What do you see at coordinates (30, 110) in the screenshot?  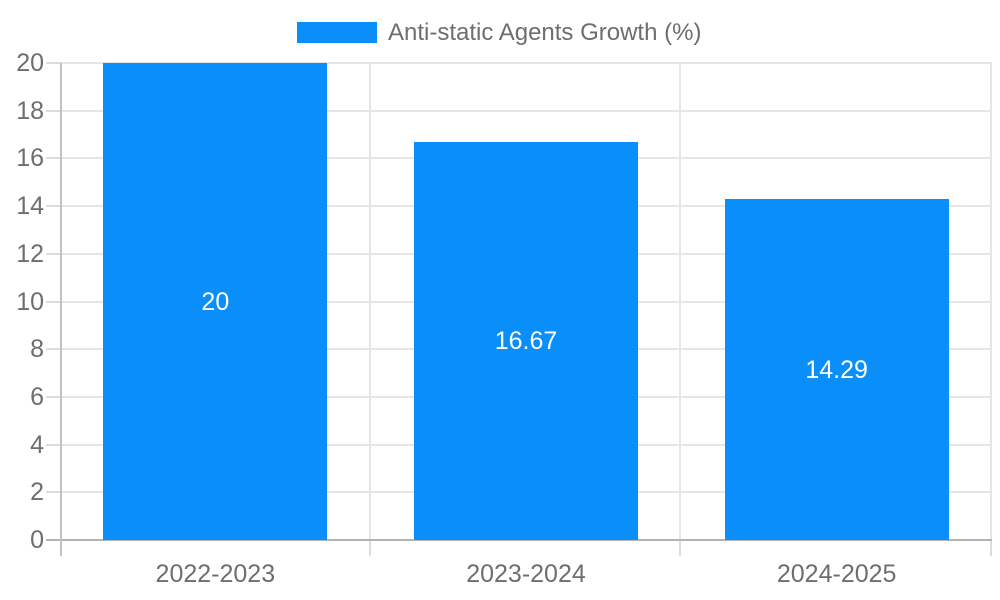 I see `y-axis-tick-label: 18` at bounding box center [30, 110].